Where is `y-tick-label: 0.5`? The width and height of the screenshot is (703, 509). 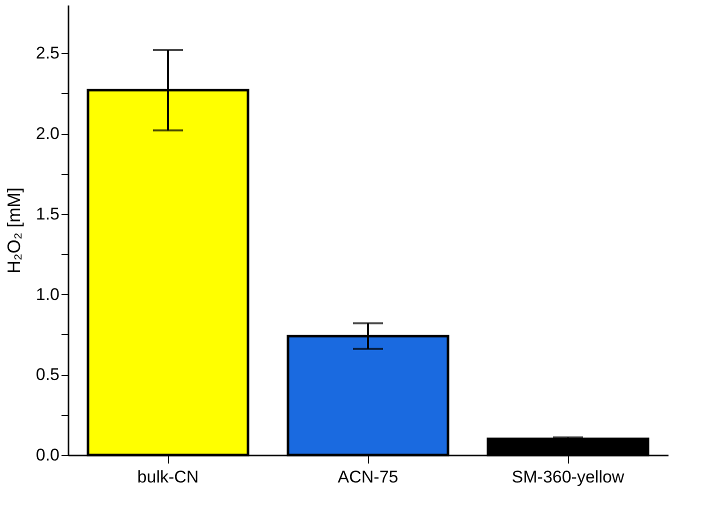
y-tick-label: 0.5 is located at coordinates (48, 374).